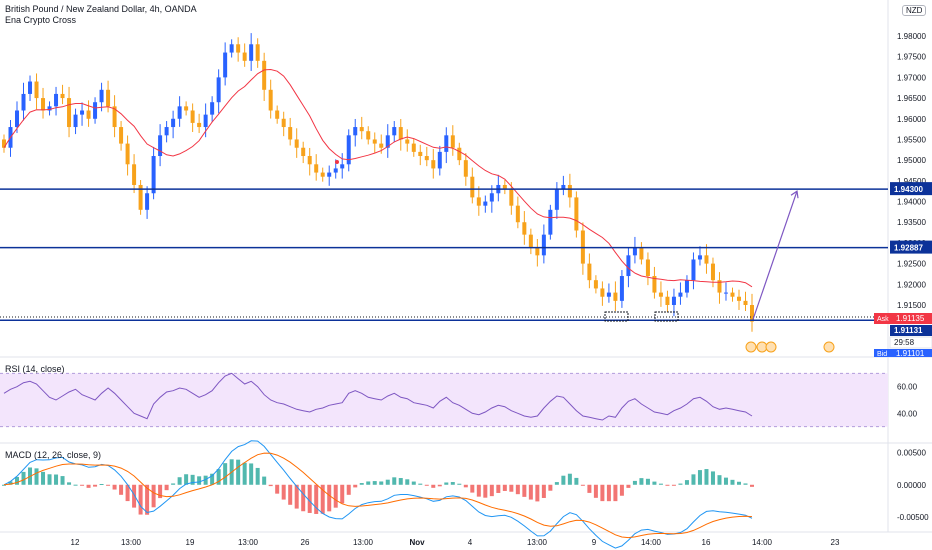 This screenshot has height=550, width=932. I want to click on price-tick-label: 1.92500, so click(911, 264).